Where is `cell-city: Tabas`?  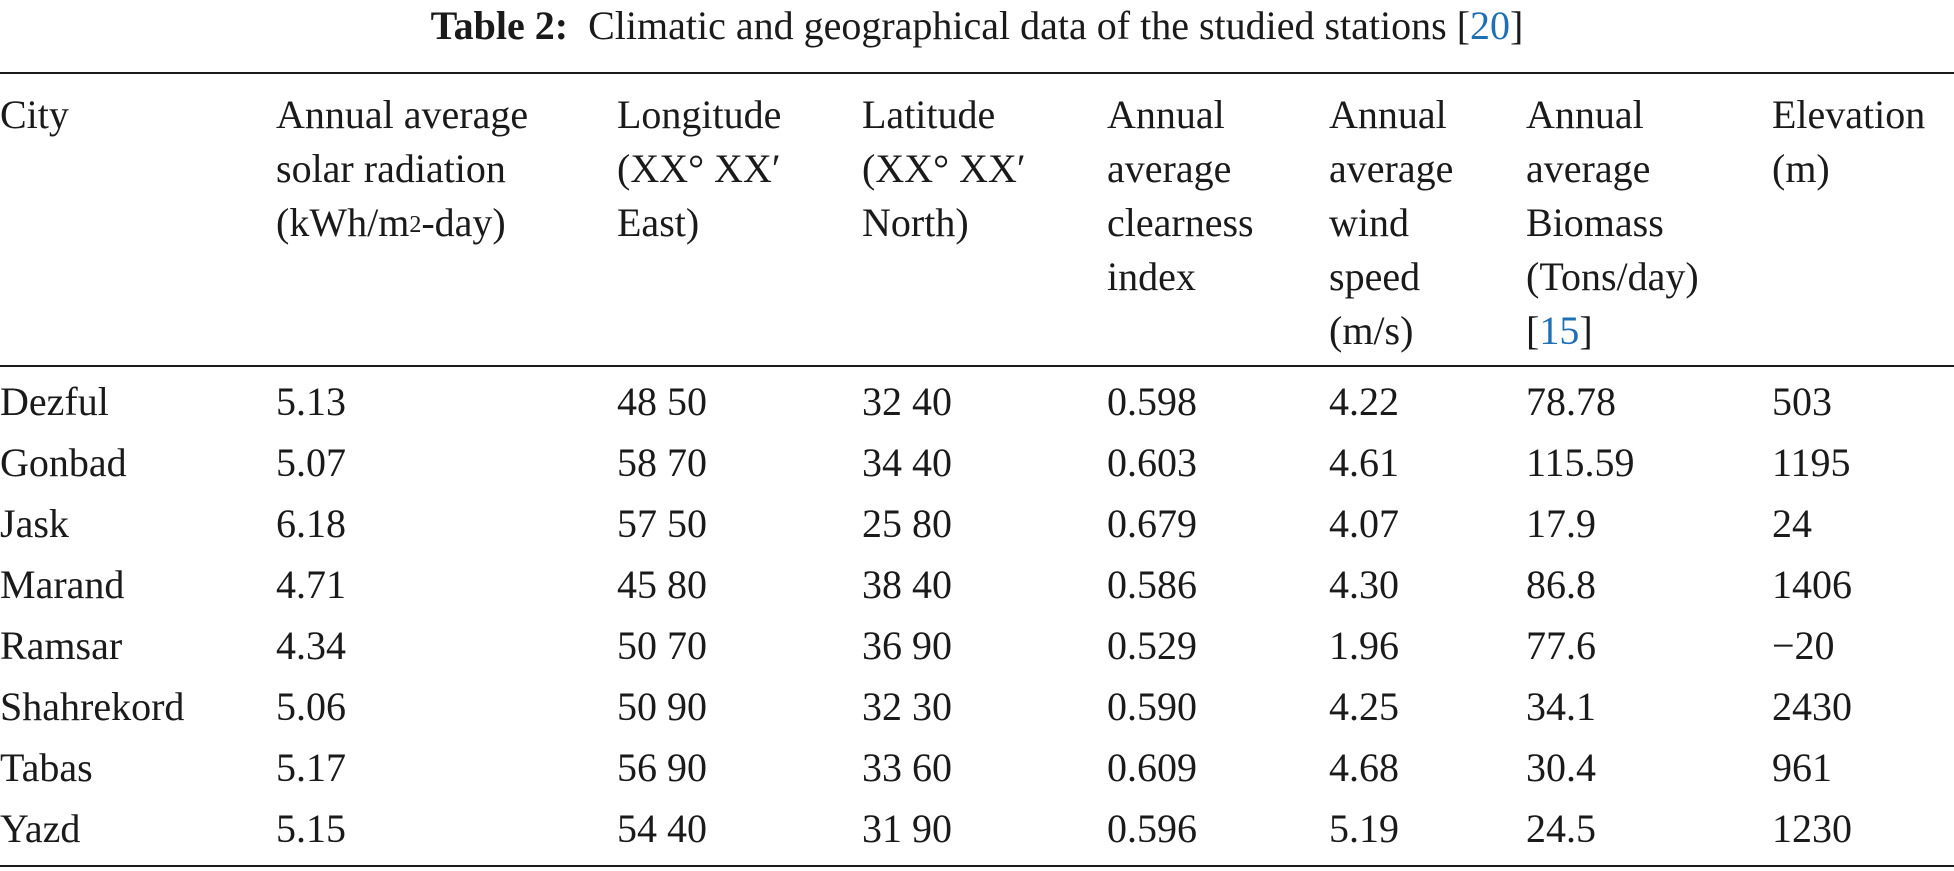 cell-city: Tabas is located at coordinates (46, 767).